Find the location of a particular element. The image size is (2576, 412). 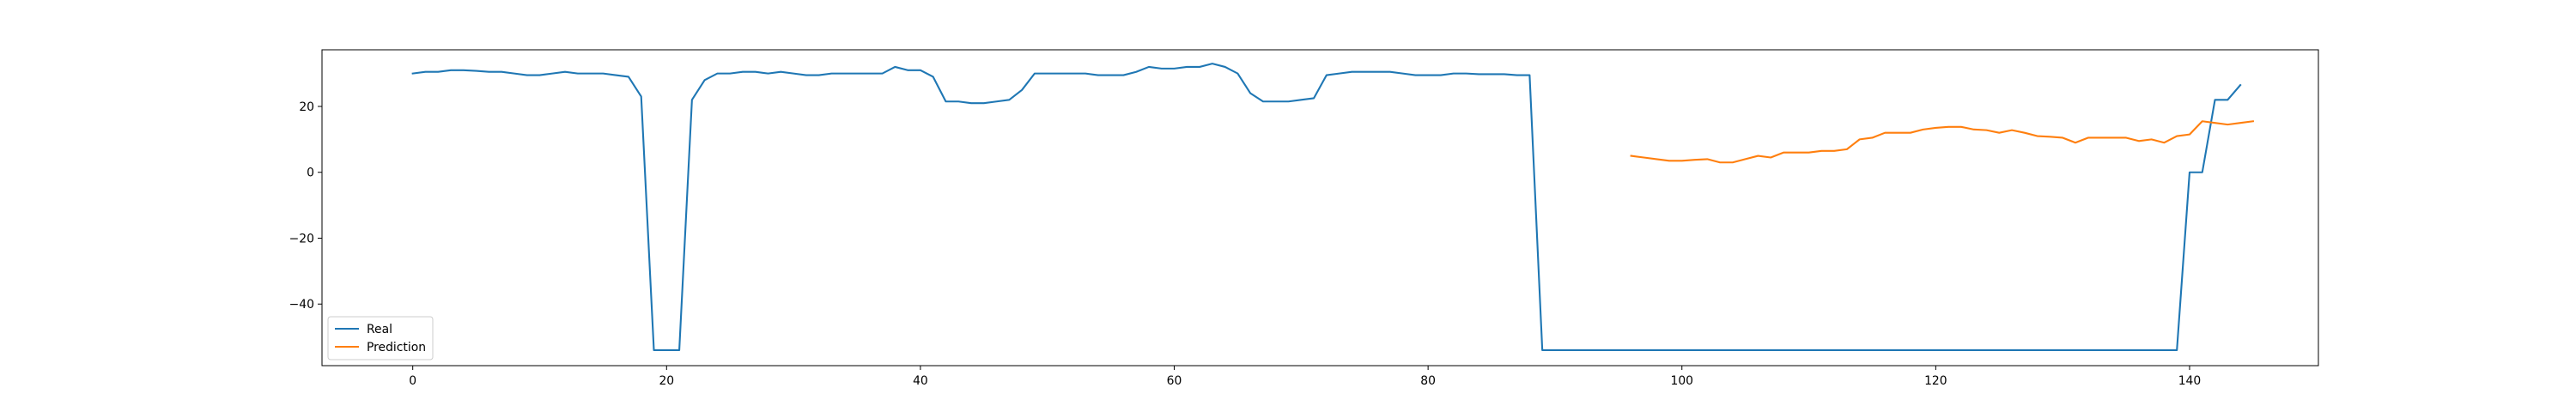

legend-label-prediction: Prediction is located at coordinates (397, 347).